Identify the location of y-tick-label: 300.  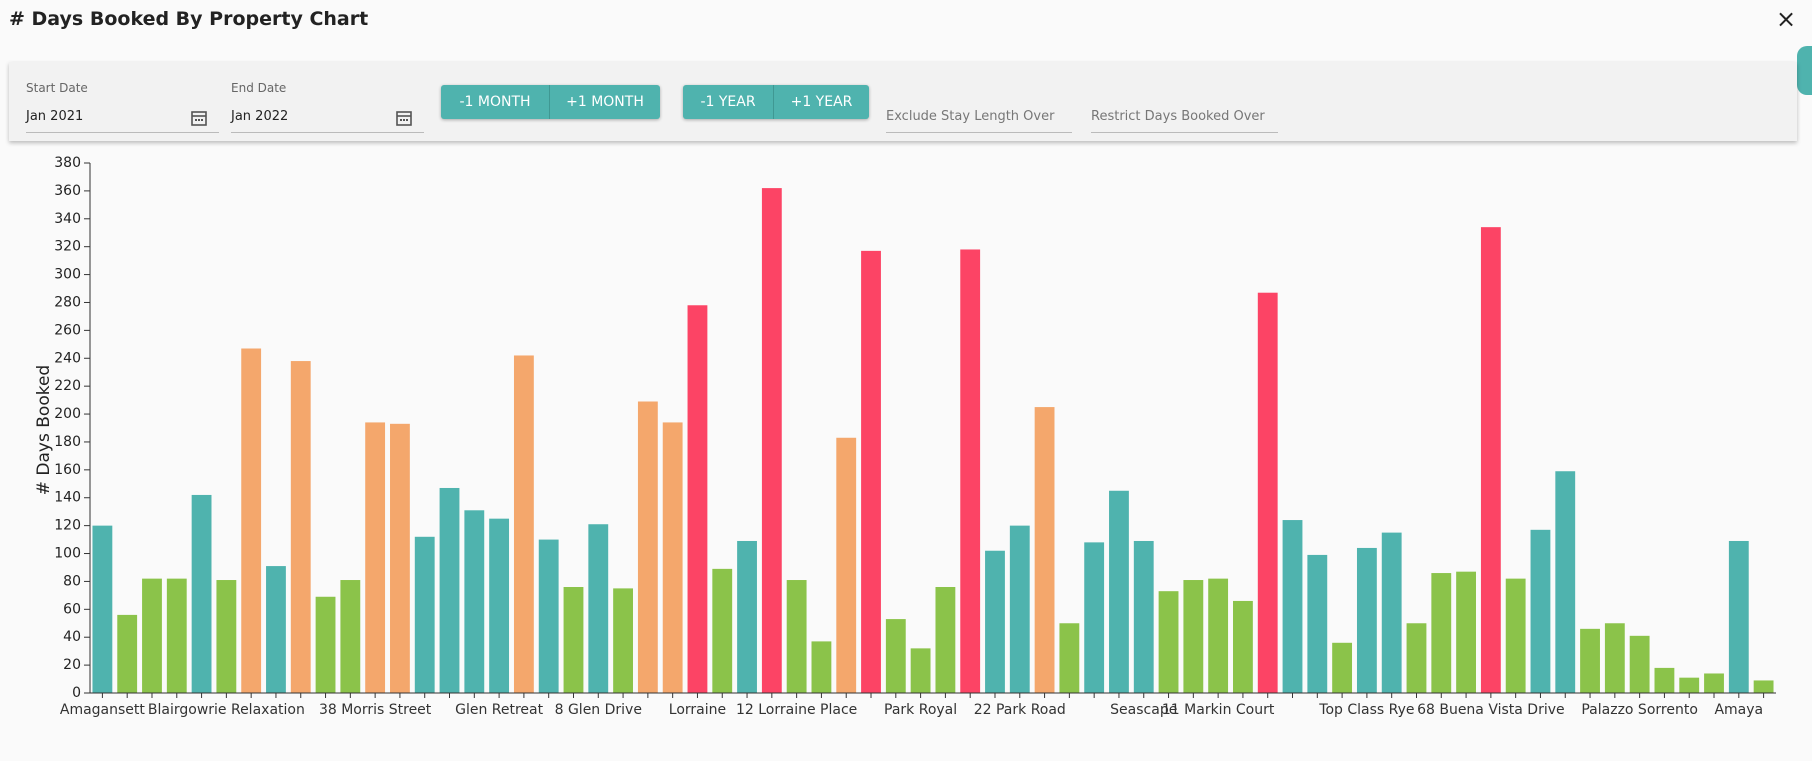
(67, 275).